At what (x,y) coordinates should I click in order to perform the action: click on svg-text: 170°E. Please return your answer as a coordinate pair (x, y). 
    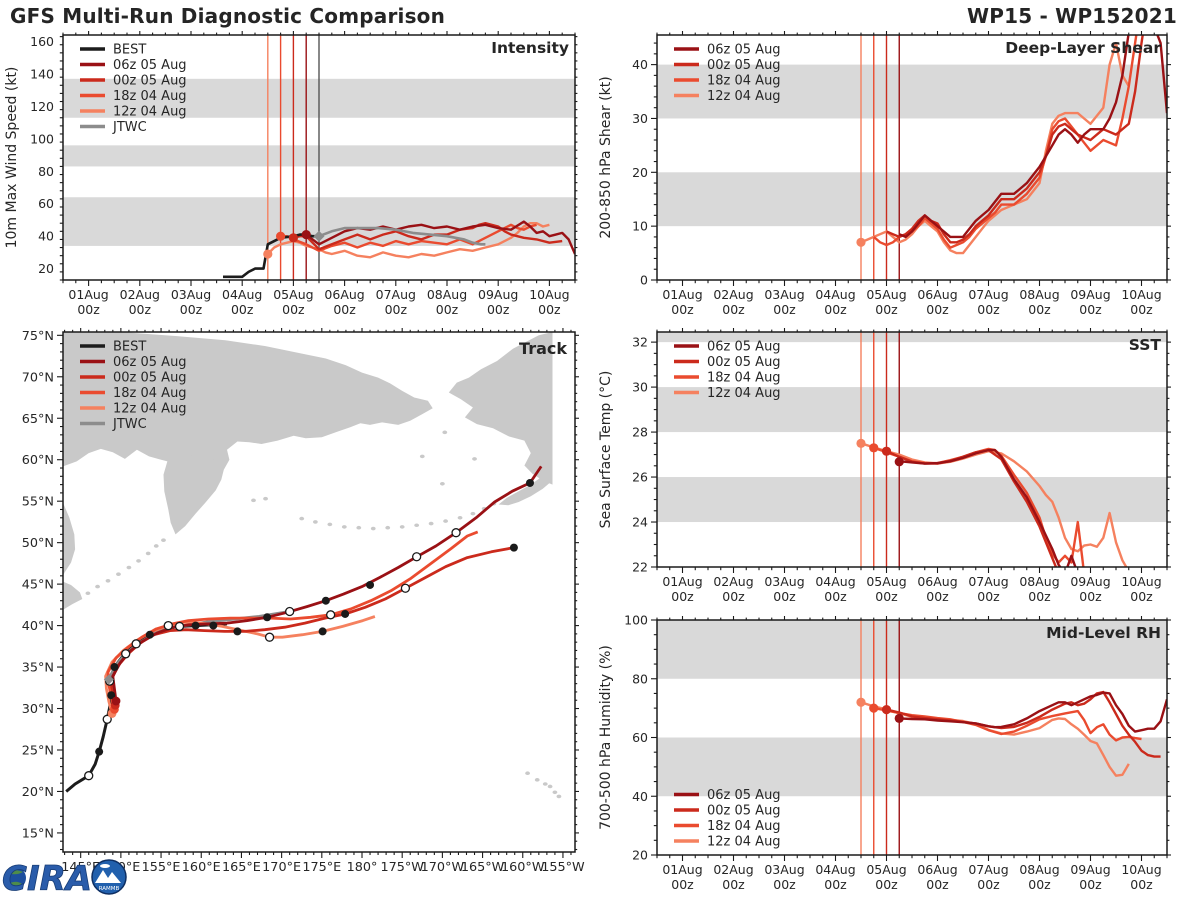
    Looking at the image, I should click on (281, 867).